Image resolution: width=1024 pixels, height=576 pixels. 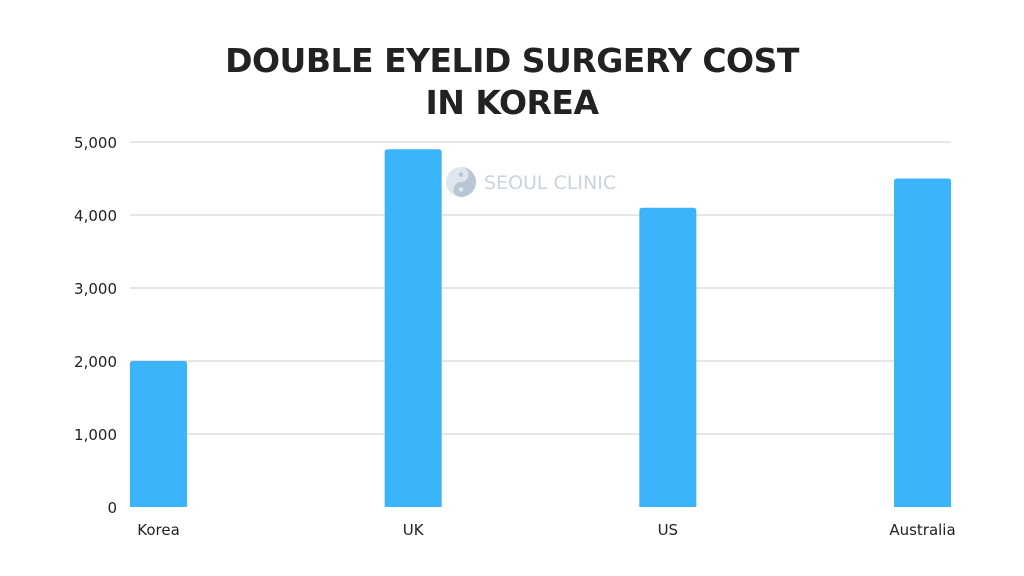 I want to click on bar-korea, so click(x=158, y=434).